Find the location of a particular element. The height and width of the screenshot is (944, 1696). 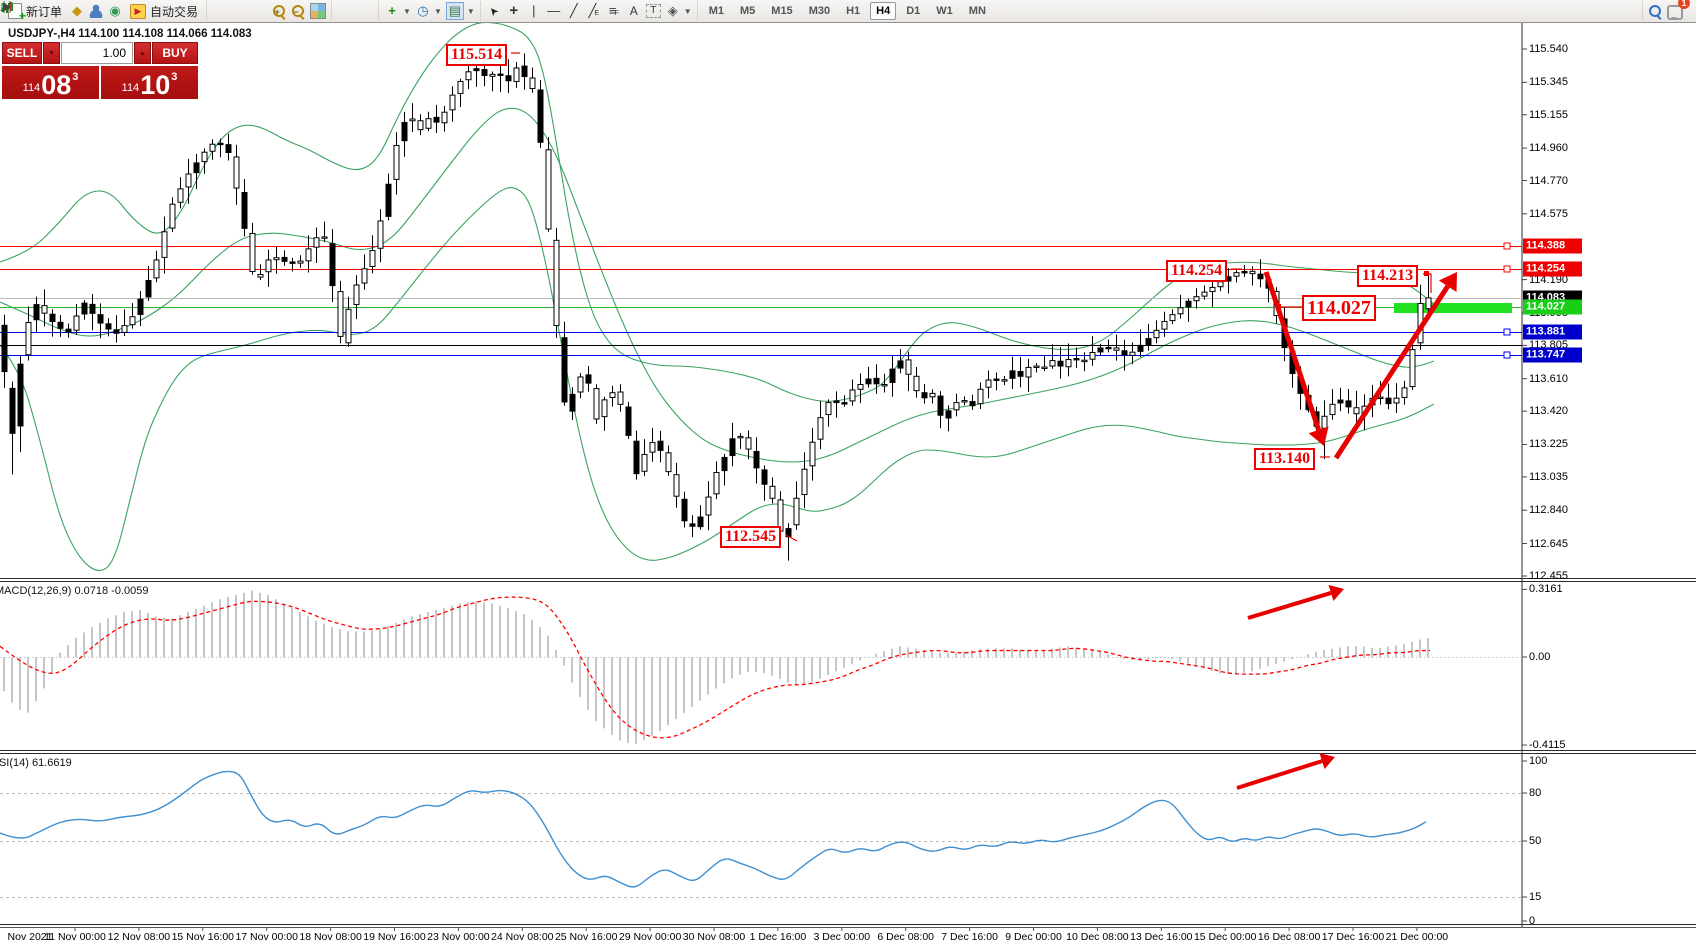

timeframe-W1: W1 is located at coordinates (944, 11).